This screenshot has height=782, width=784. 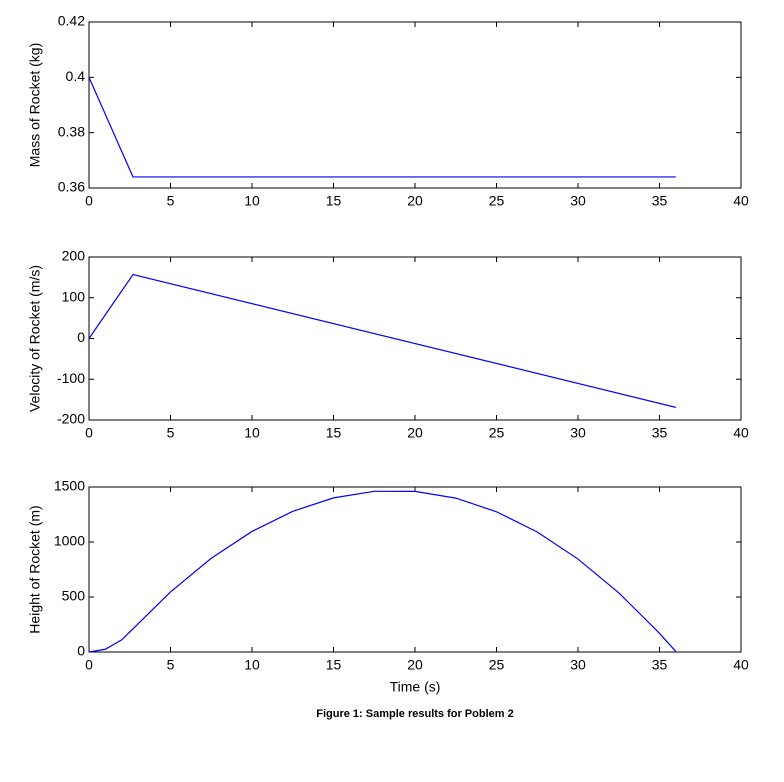 What do you see at coordinates (71, 131) in the screenshot?
I see `y-tick-label: 0.38` at bounding box center [71, 131].